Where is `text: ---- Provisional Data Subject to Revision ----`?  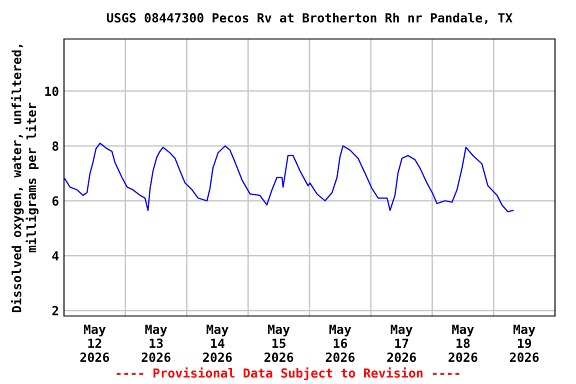
text: ---- Provisional Data Subject to Revision ---- is located at coordinates (288, 373).